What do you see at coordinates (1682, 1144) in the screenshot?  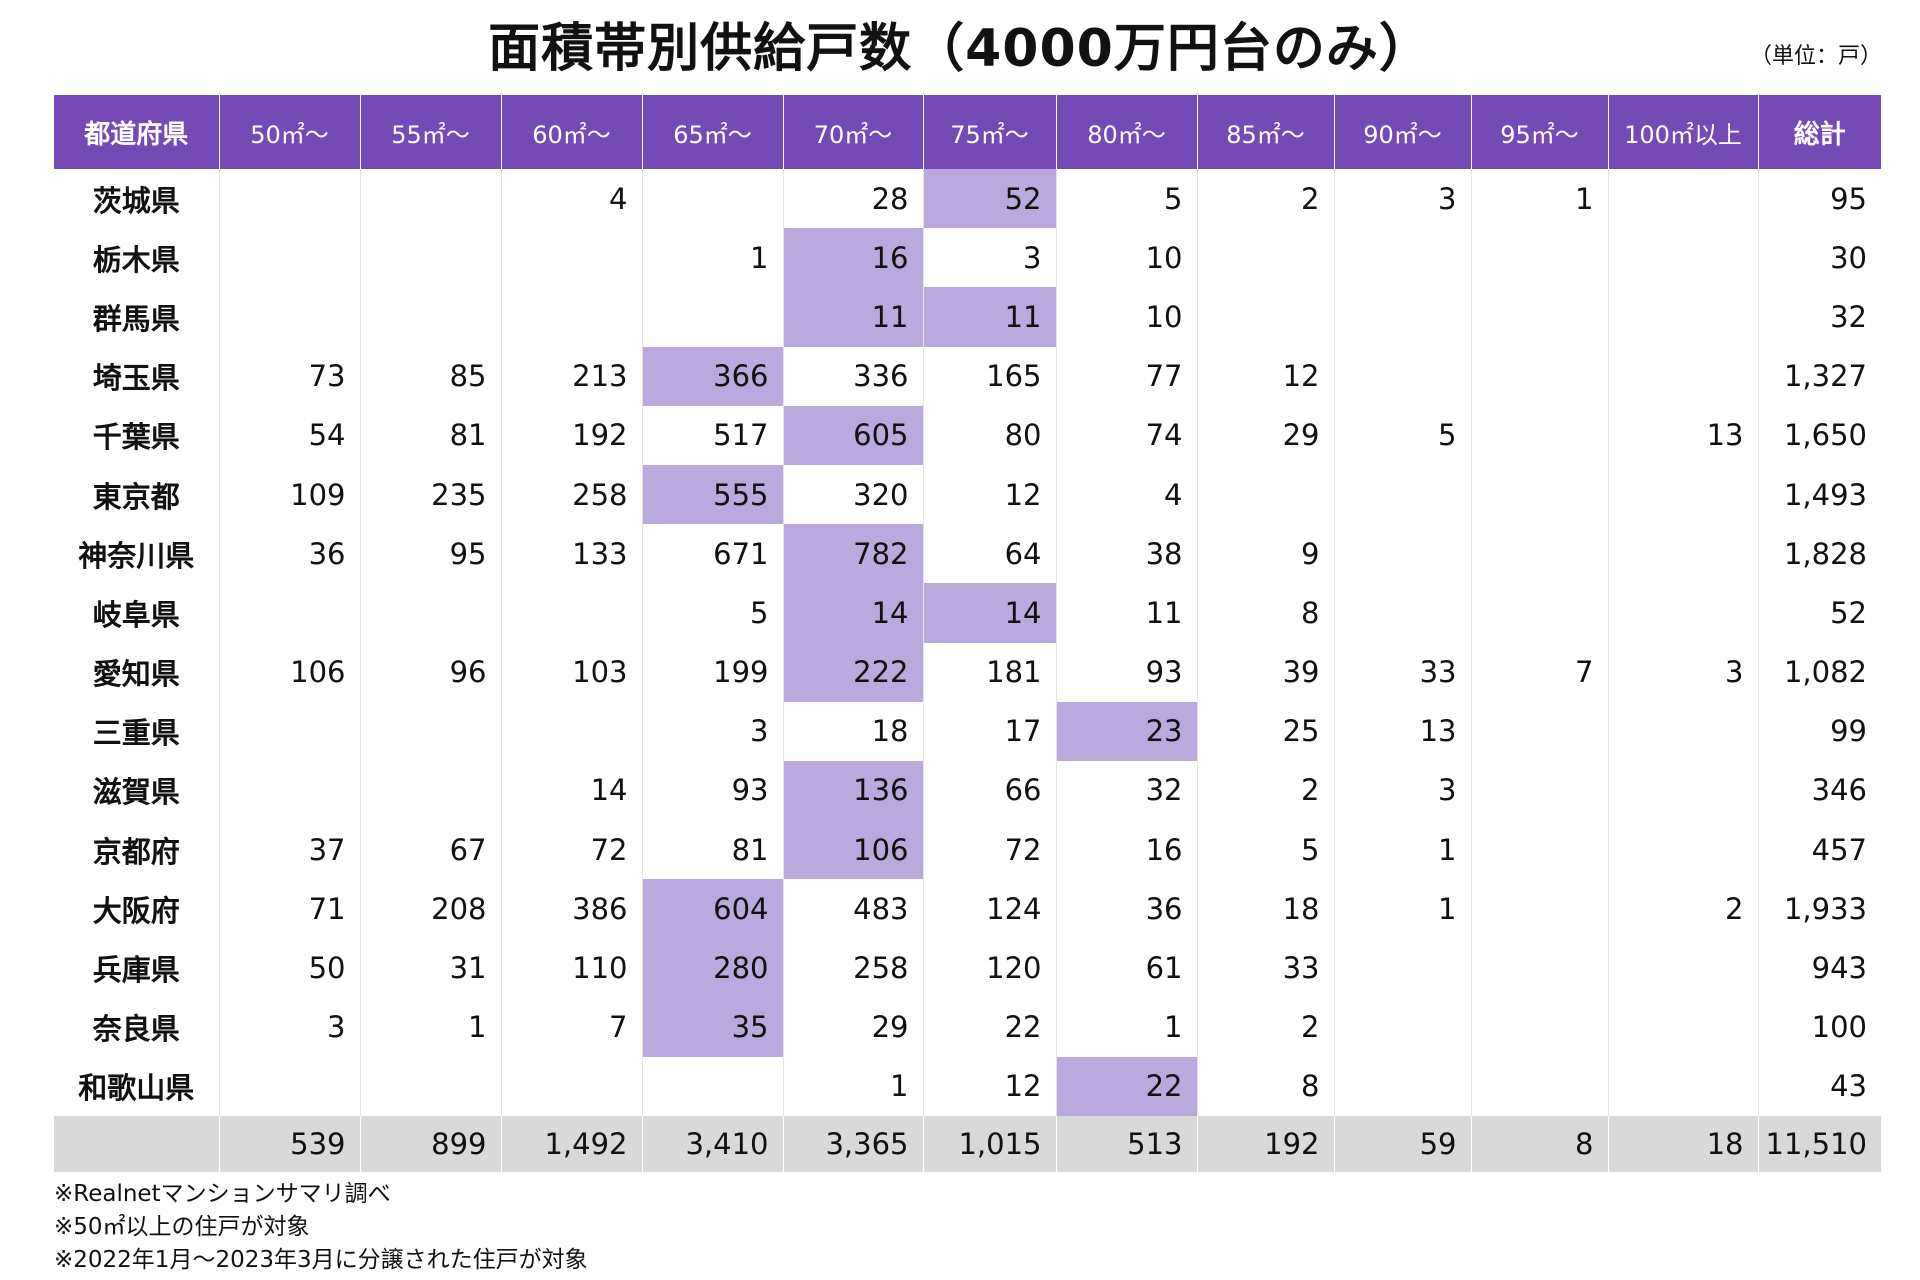 I see `column-total-cell: 18` at bounding box center [1682, 1144].